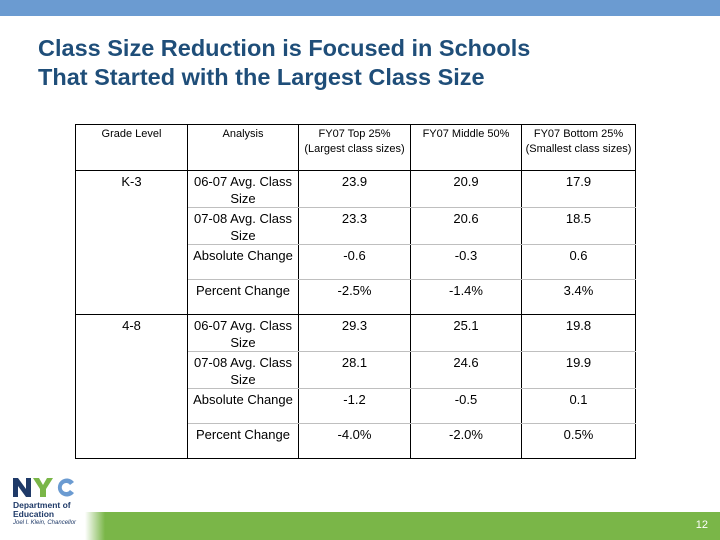  I want to click on header-grade-level: Grade Level, so click(131, 147).